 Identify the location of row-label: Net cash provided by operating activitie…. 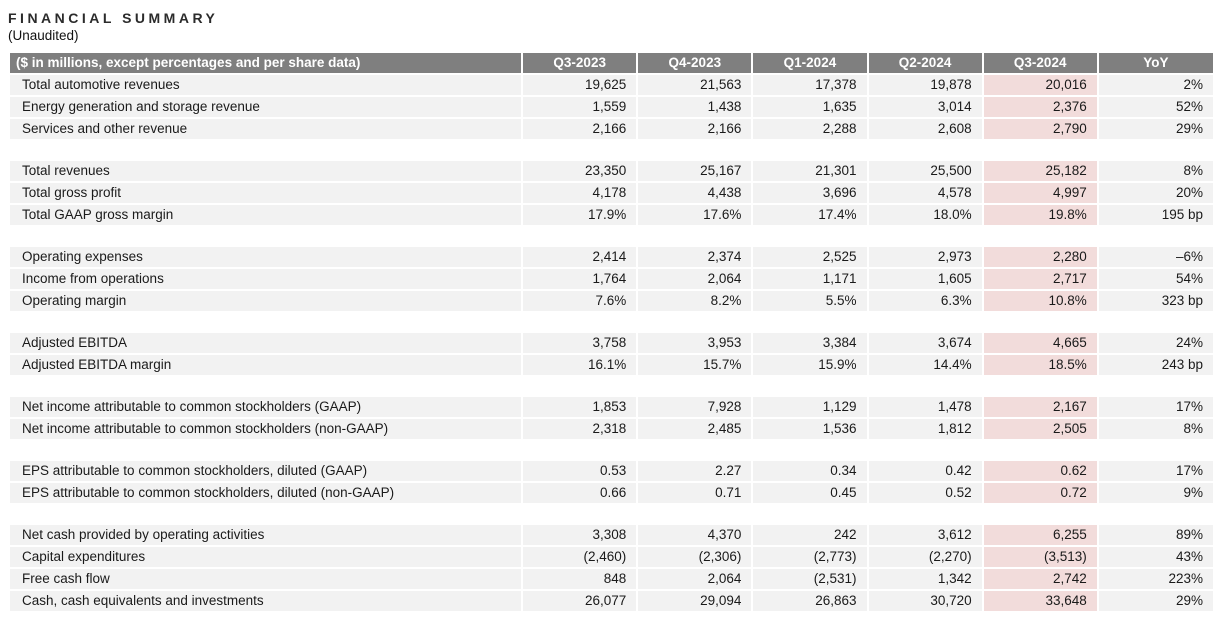
(266, 535).